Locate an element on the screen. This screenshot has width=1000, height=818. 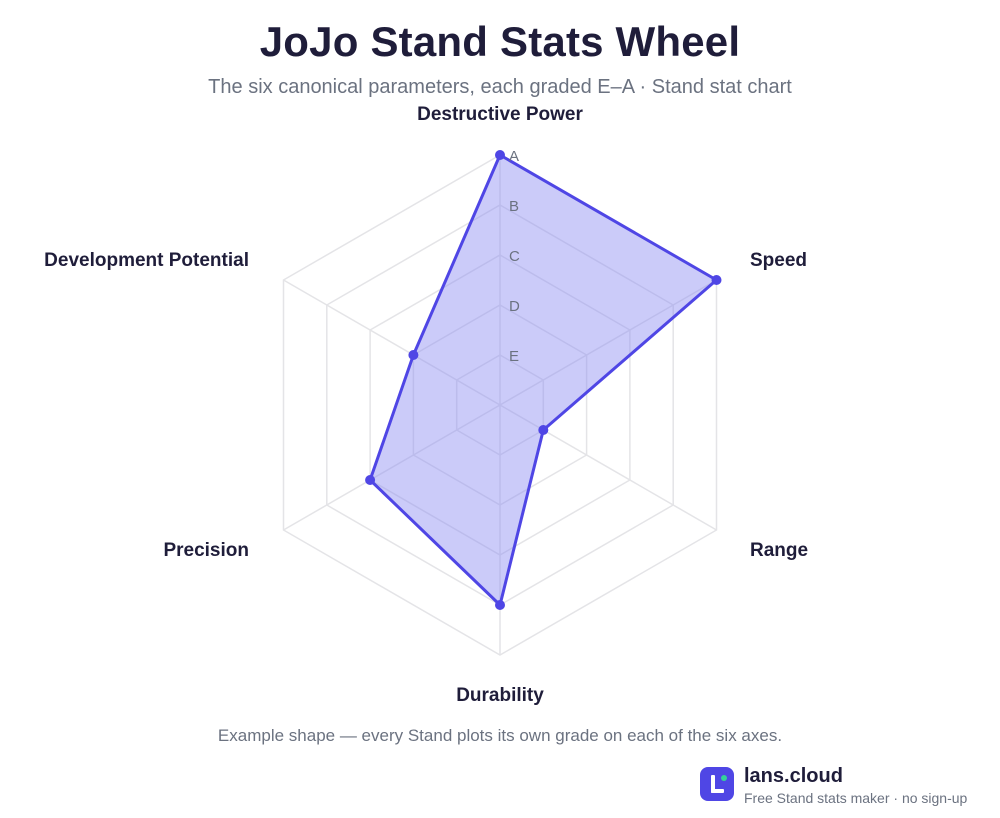
data-point-speed is located at coordinates (716, 280).